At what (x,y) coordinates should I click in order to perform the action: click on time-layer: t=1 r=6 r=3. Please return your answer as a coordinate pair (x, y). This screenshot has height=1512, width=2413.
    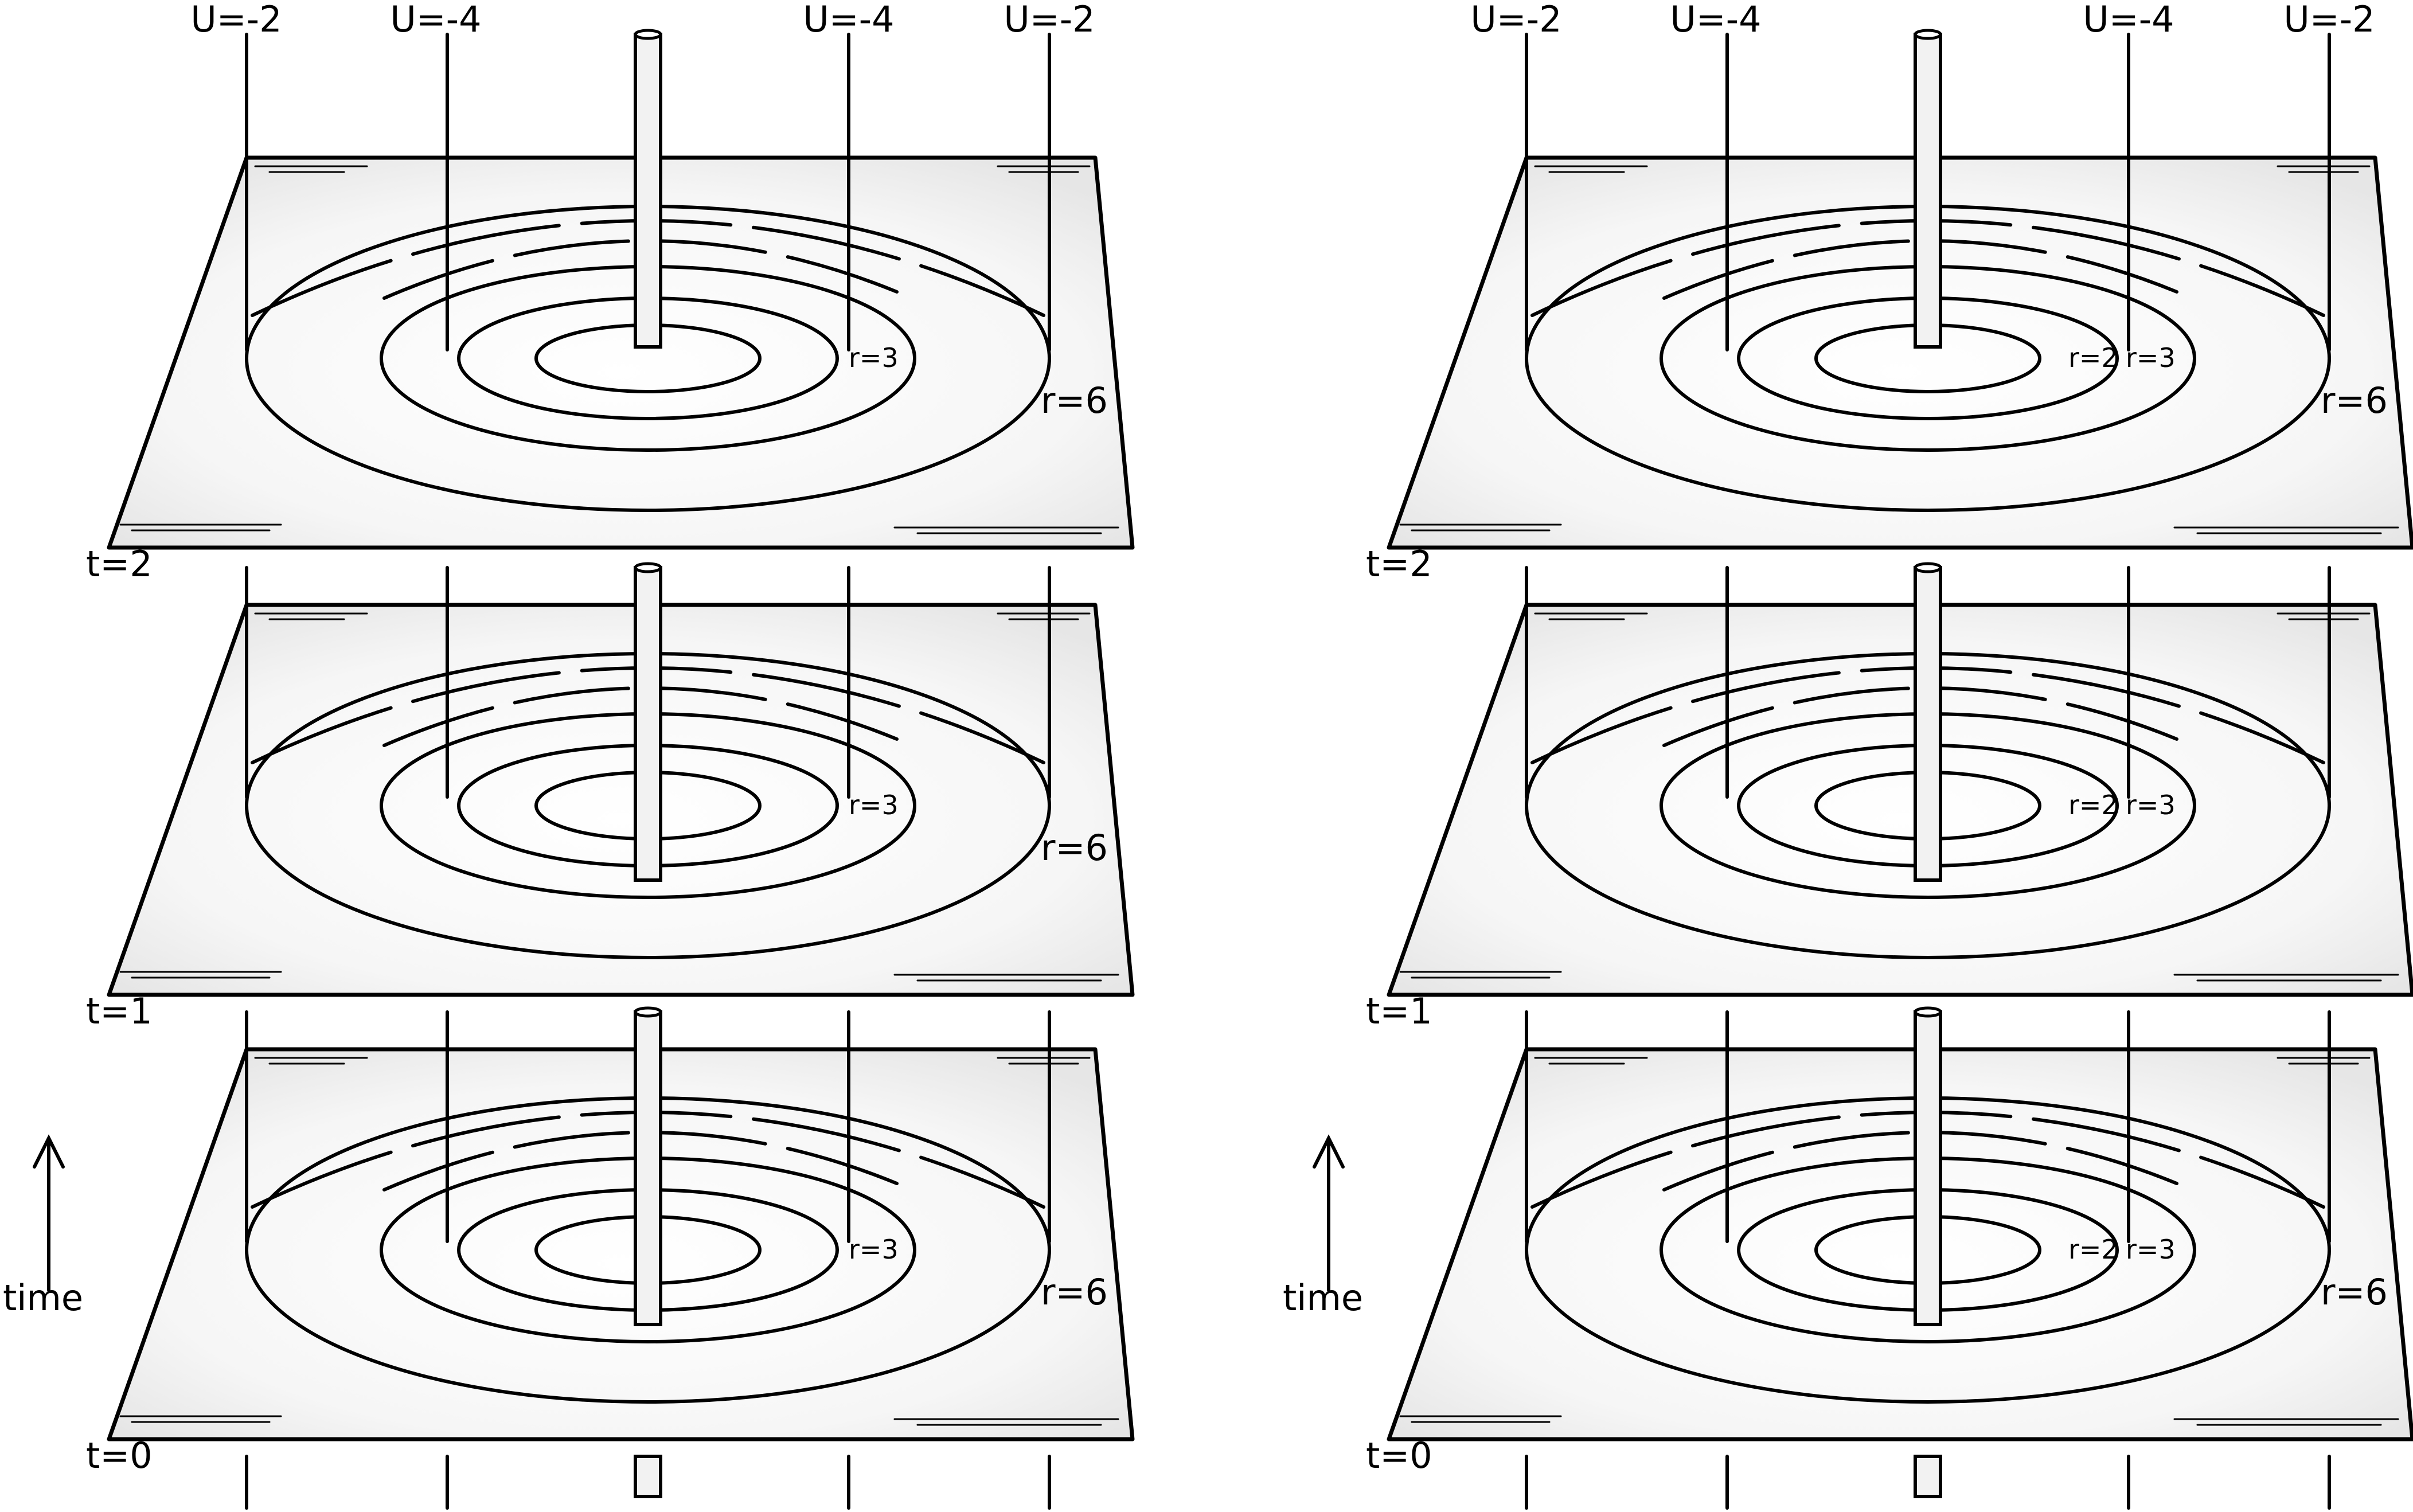
    Looking at the image, I should click on (610, 797).